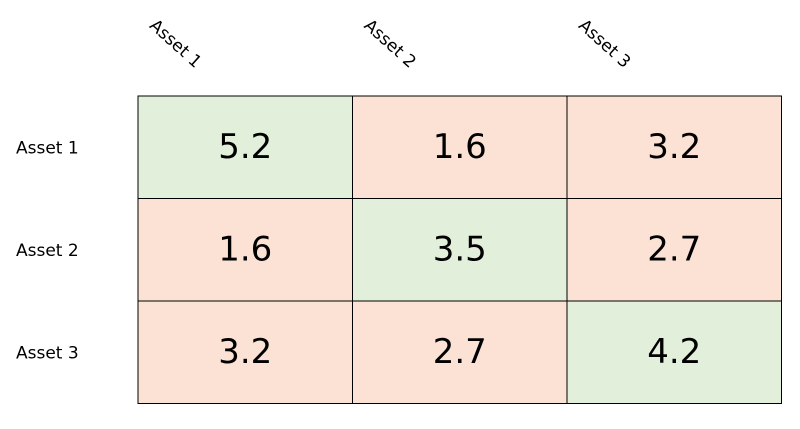 The image size is (800, 429). I want to click on cell-r1-c1, so click(245, 147).